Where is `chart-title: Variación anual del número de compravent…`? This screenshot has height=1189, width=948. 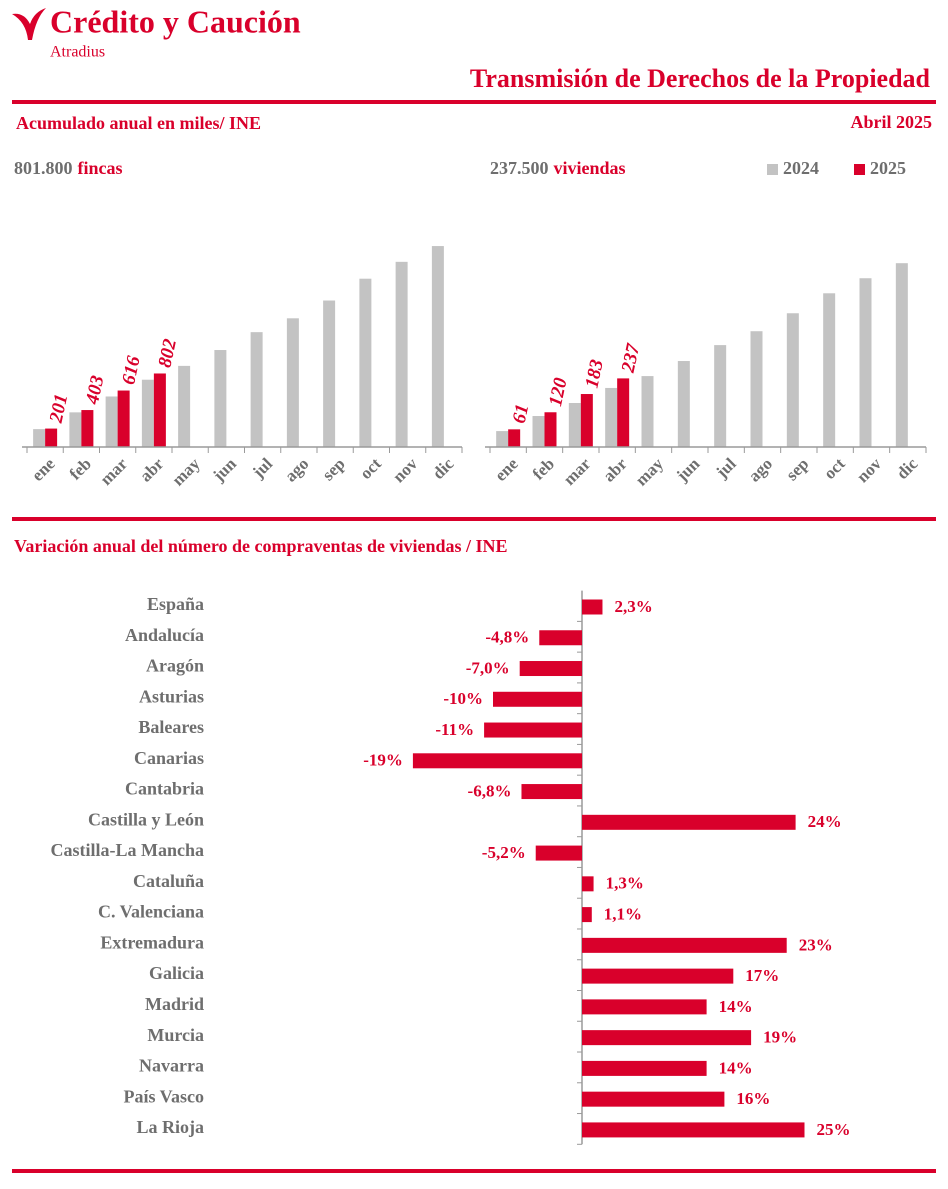
chart-title: Variación anual del número de compravent… is located at coordinates (261, 546).